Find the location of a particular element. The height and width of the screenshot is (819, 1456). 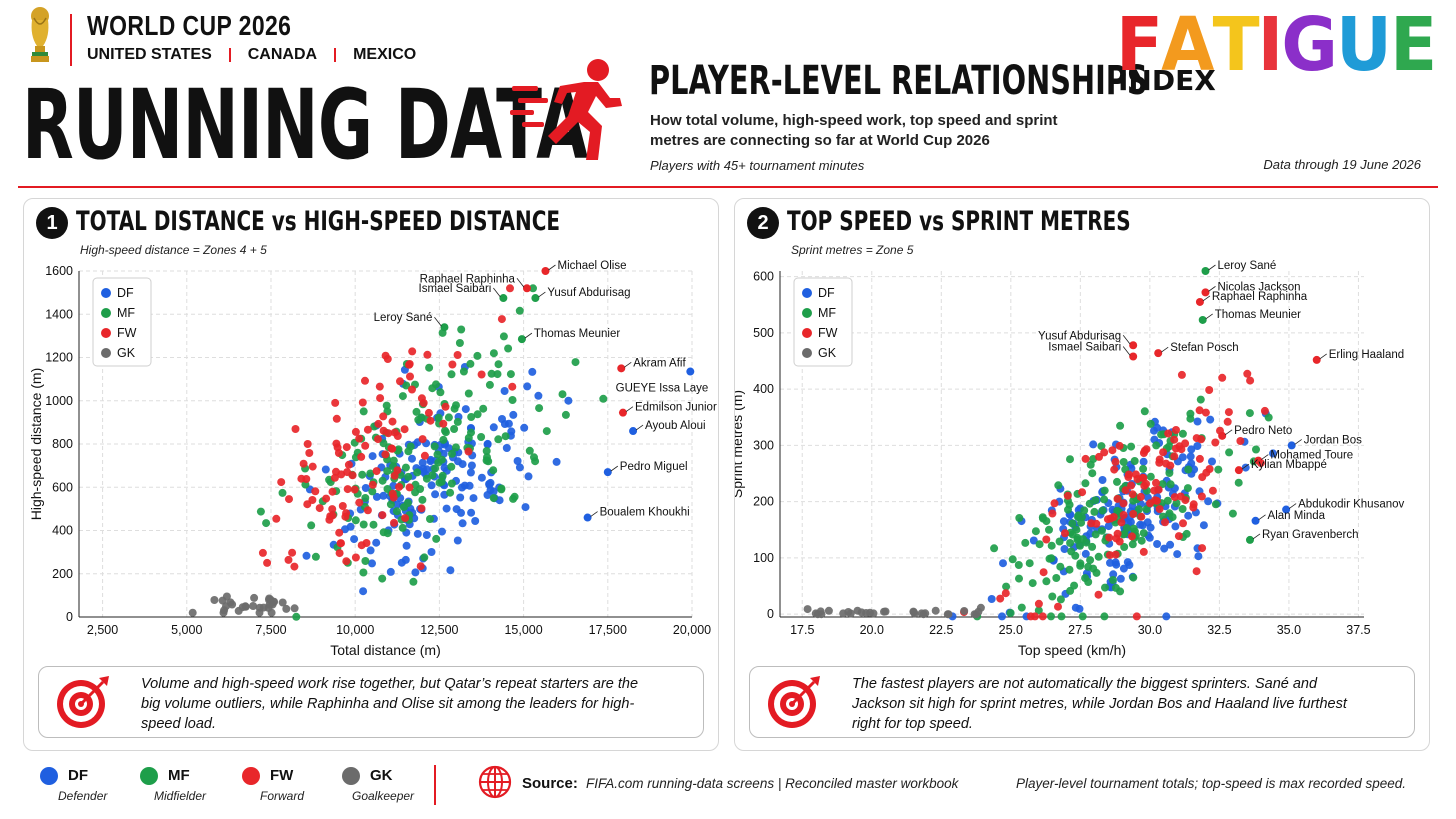

data-point-gk is located at coordinates (214, 600).